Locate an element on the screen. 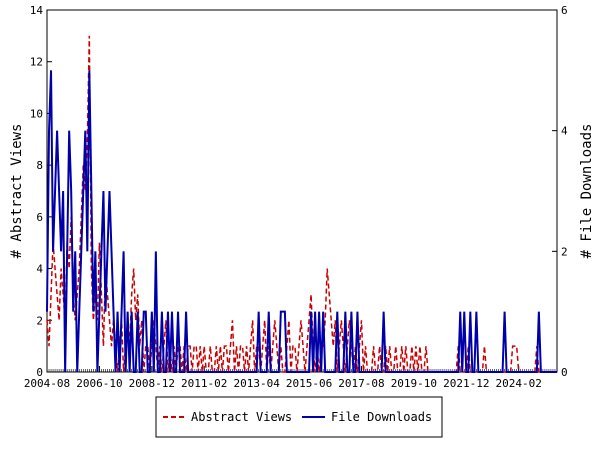 The width and height of the screenshot is (600, 450). x-tick-label: 2021-12 is located at coordinates (466, 383).